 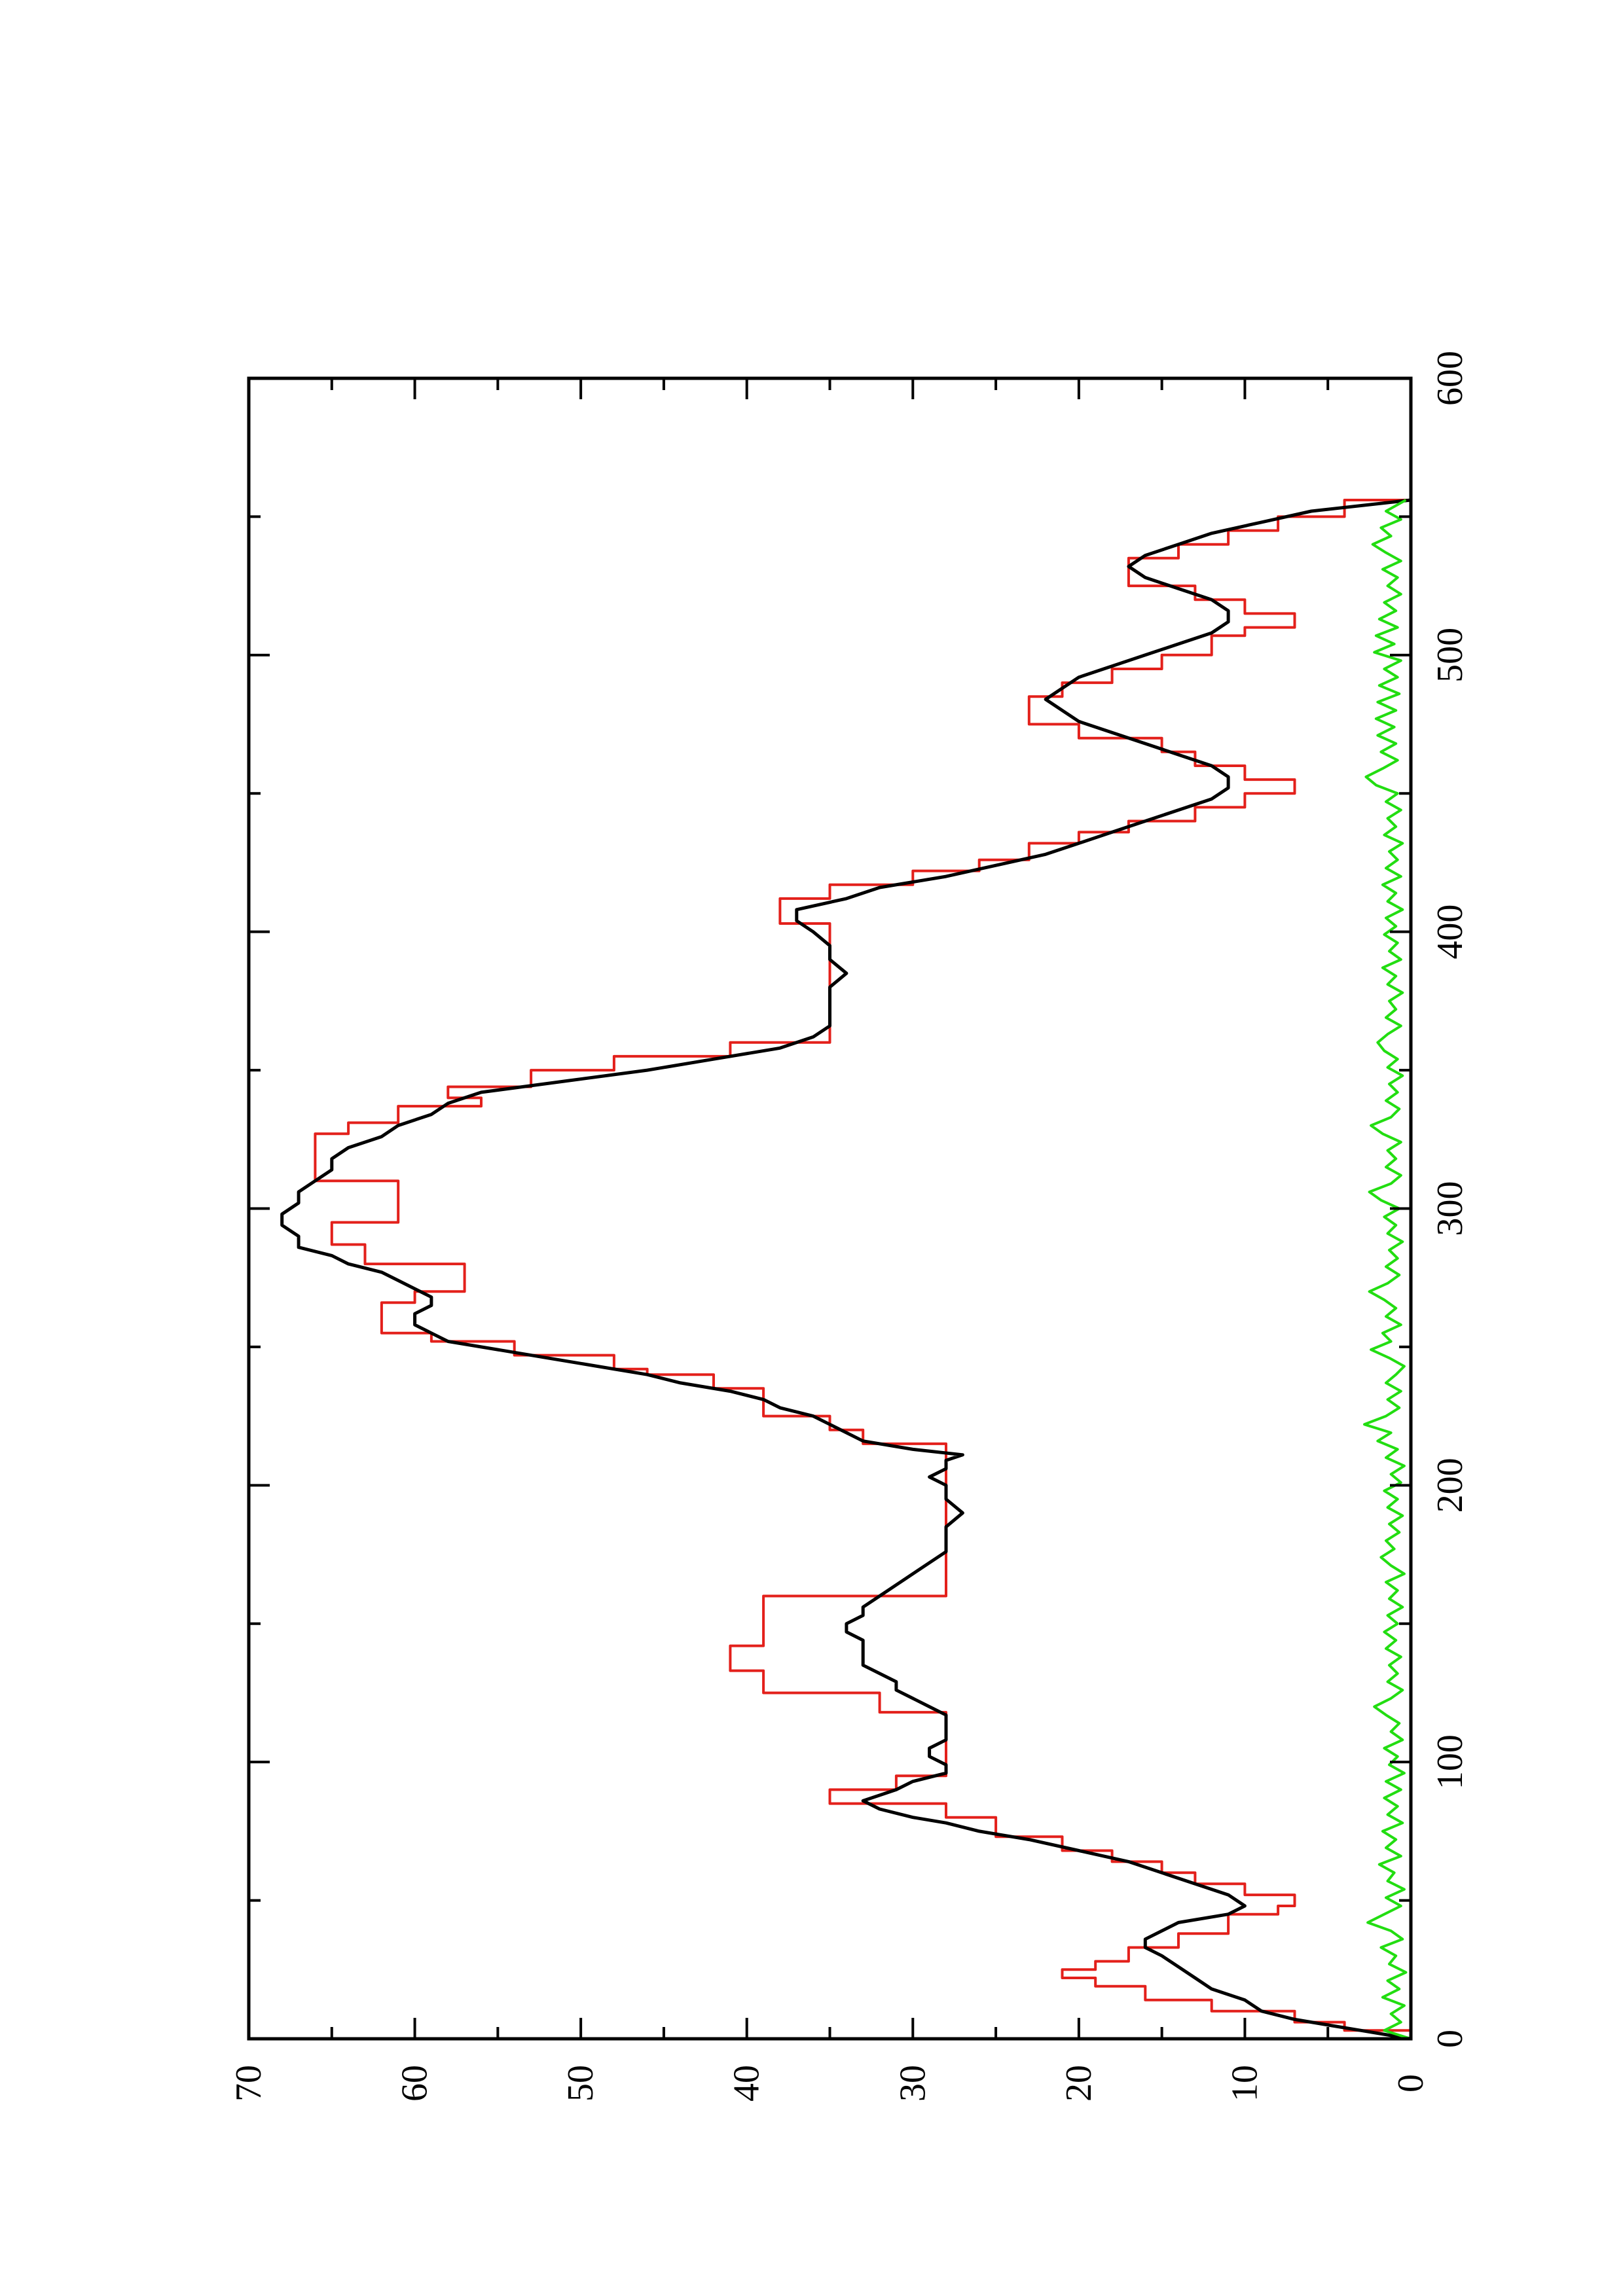 What do you see at coordinates (1450, 1761) in the screenshot?
I see `x-tick-label: 100` at bounding box center [1450, 1761].